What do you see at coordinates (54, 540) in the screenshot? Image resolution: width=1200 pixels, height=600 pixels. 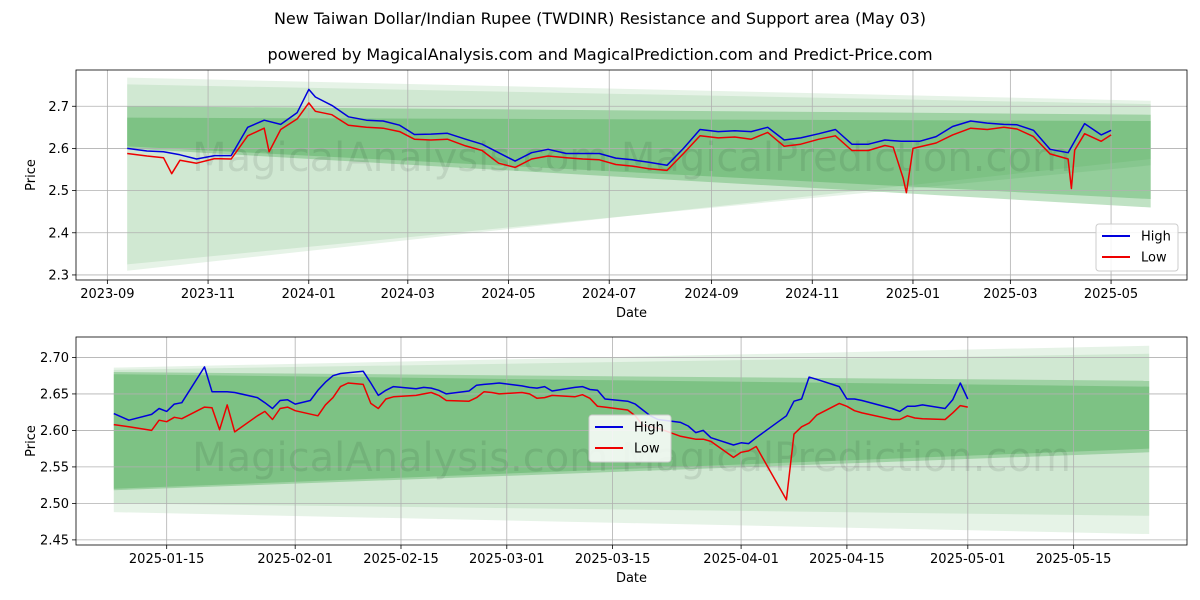 I see `bottom-ytick-label: 2.45` at bounding box center [54, 540].